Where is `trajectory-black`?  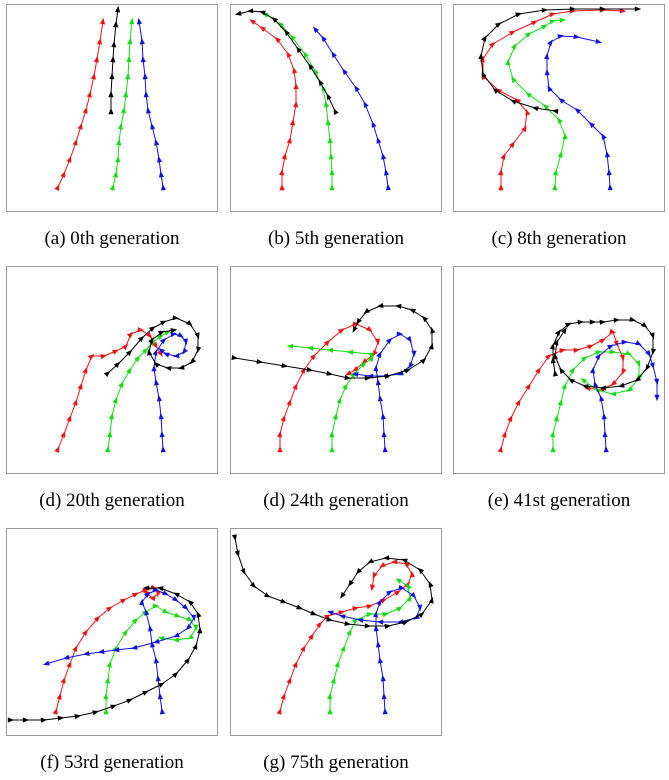
trajectory-black is located at coordinates (332, 581).